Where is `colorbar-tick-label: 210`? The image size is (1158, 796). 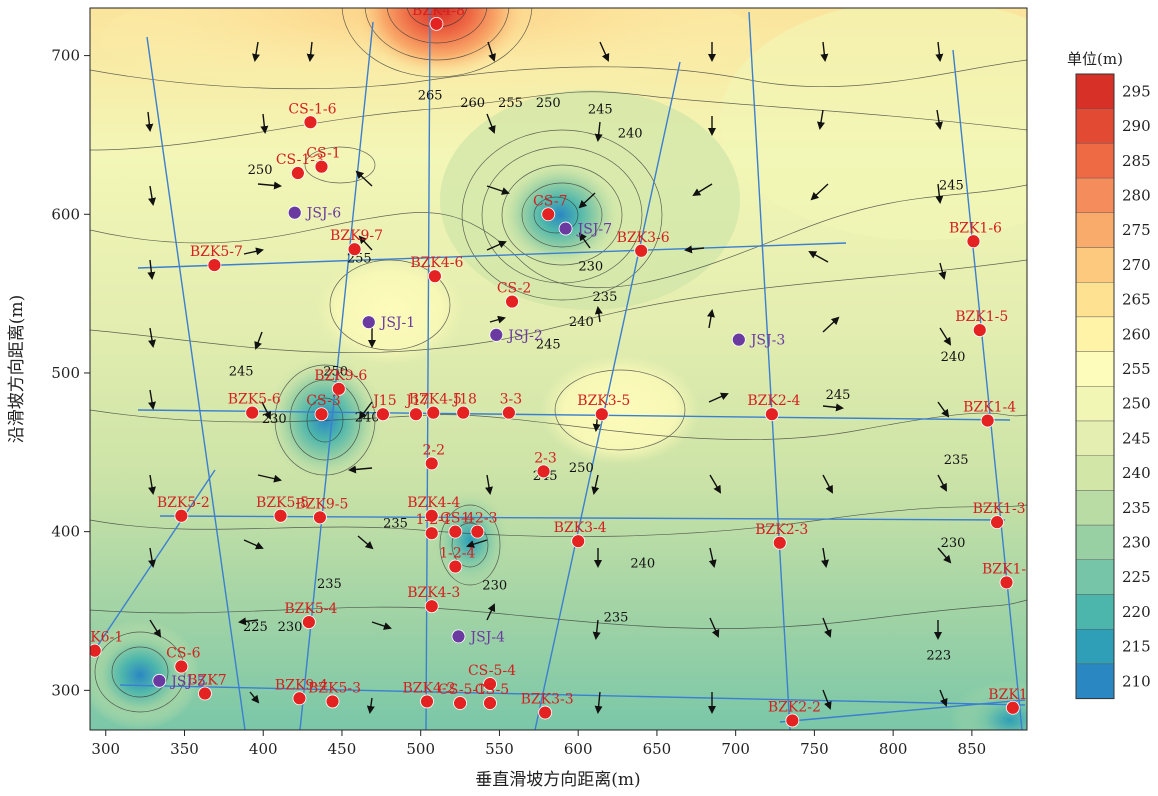 colorbar-tick-label: 210 is located at coordinates (1136, 681).